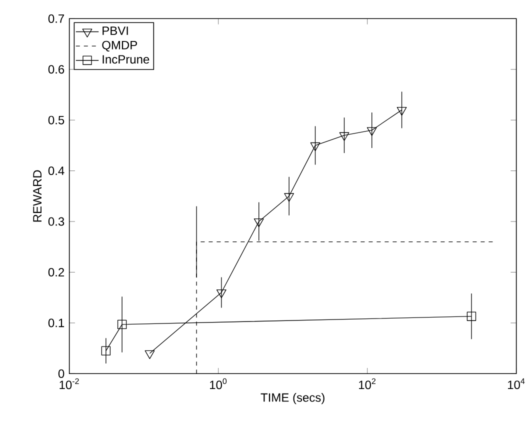 This screenshot has width=532, height=423. I want to click on legend-label: IncPrune, so click(126, 59).